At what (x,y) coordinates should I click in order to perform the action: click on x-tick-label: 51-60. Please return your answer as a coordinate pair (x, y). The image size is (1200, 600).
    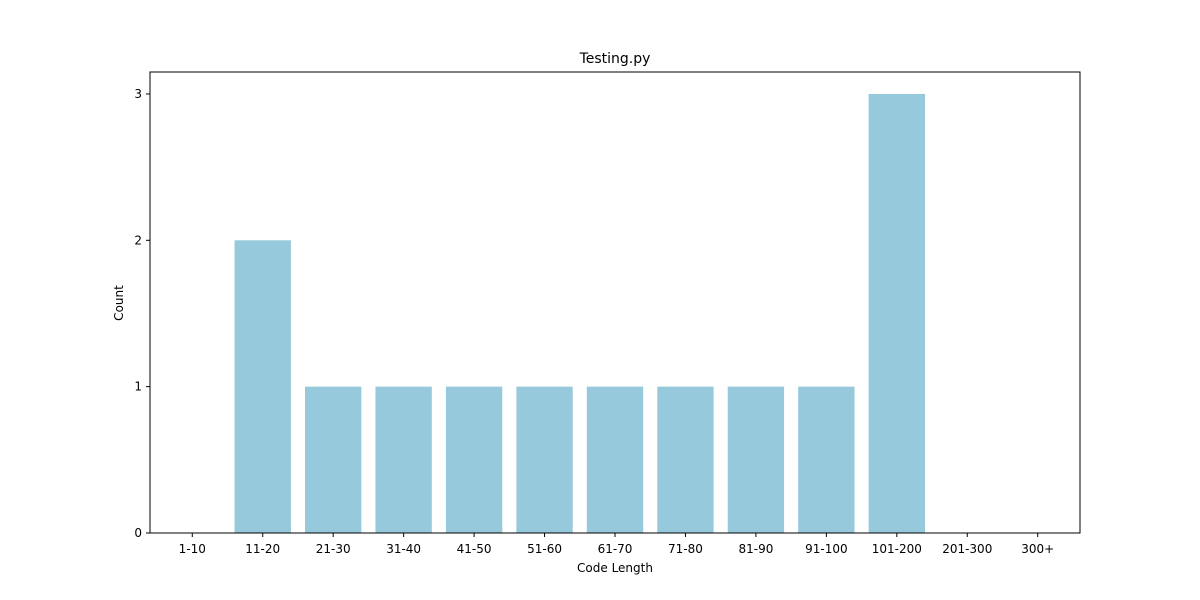
    Looking at the image, I should click on (544, 549).